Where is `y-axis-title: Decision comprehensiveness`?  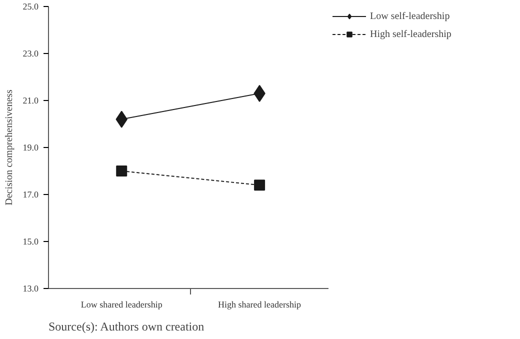 y-axis-title: Decision comprehensiveness is located at coordinates (9, 147).